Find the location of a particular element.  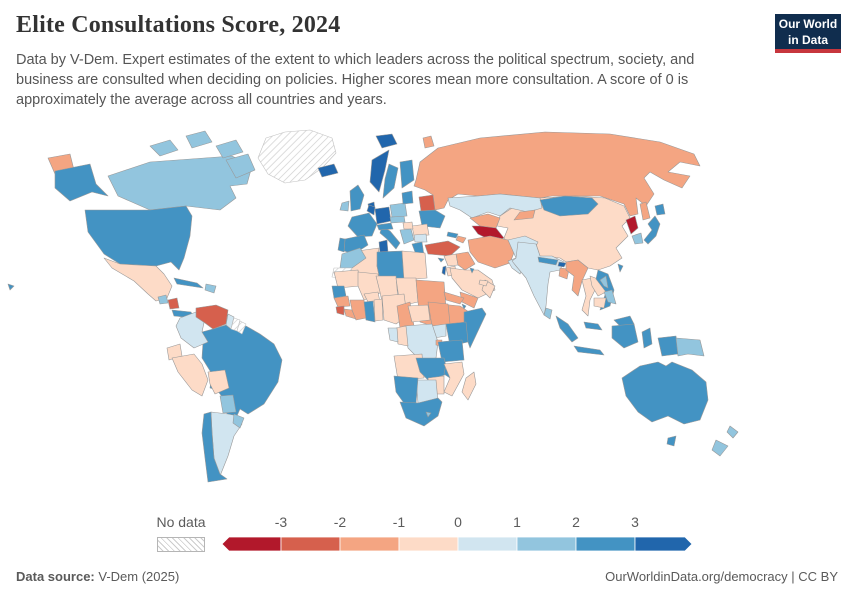

country-philippines is located at coordinates (608, 290).